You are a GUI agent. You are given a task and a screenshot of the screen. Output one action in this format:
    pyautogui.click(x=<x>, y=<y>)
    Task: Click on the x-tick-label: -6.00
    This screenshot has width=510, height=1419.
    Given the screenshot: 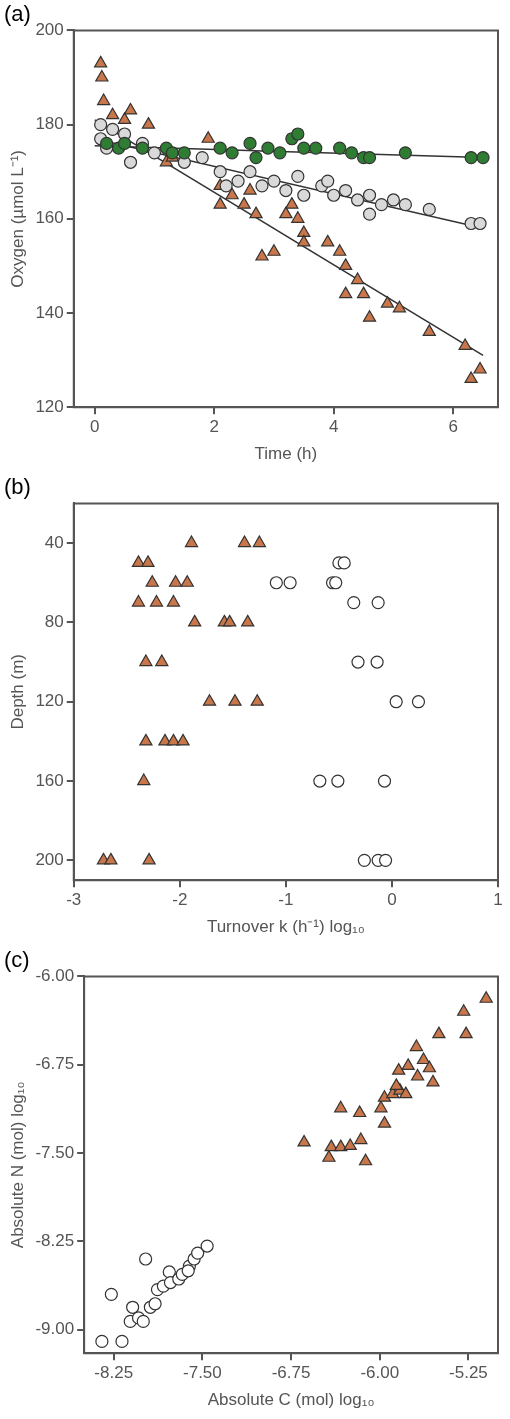 What is the action you would take?
    pyautogui.click(x=380, y=1373)
    